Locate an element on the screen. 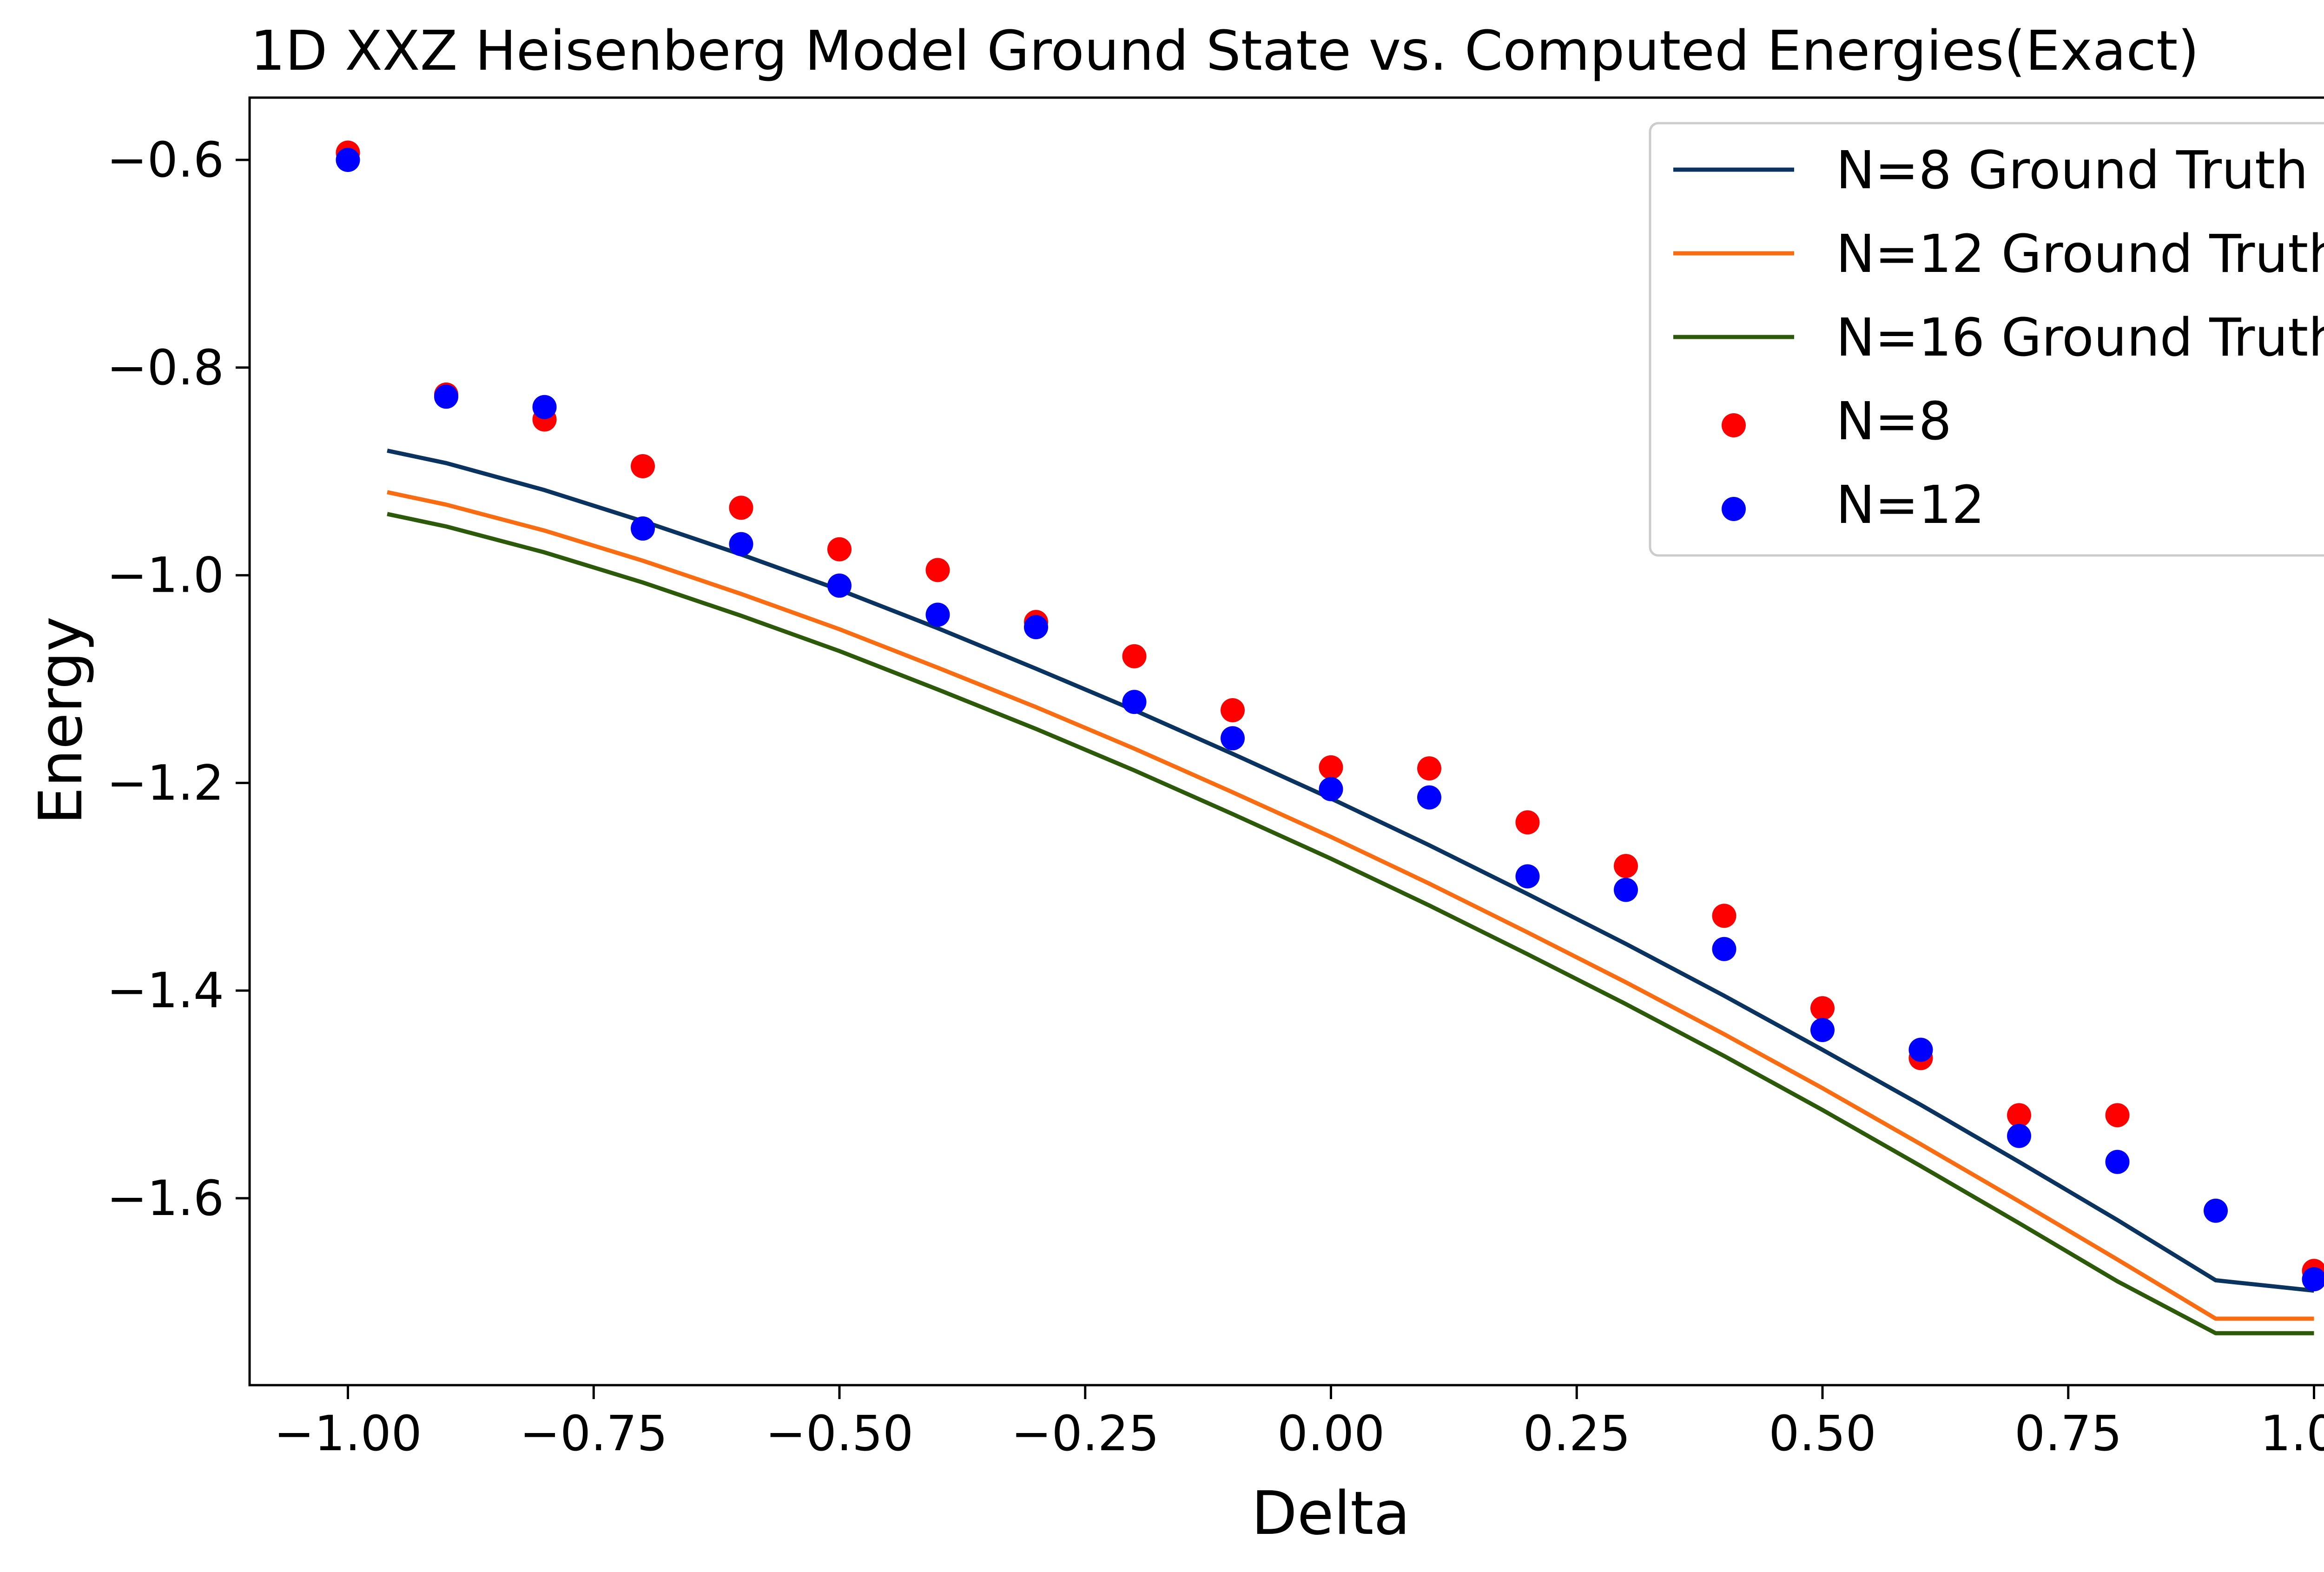 This screenshot has height=1572, width=2324. legend-label-n-12-ground-truth: N=12 Ground Truth is located at coordinates (2080, 254).